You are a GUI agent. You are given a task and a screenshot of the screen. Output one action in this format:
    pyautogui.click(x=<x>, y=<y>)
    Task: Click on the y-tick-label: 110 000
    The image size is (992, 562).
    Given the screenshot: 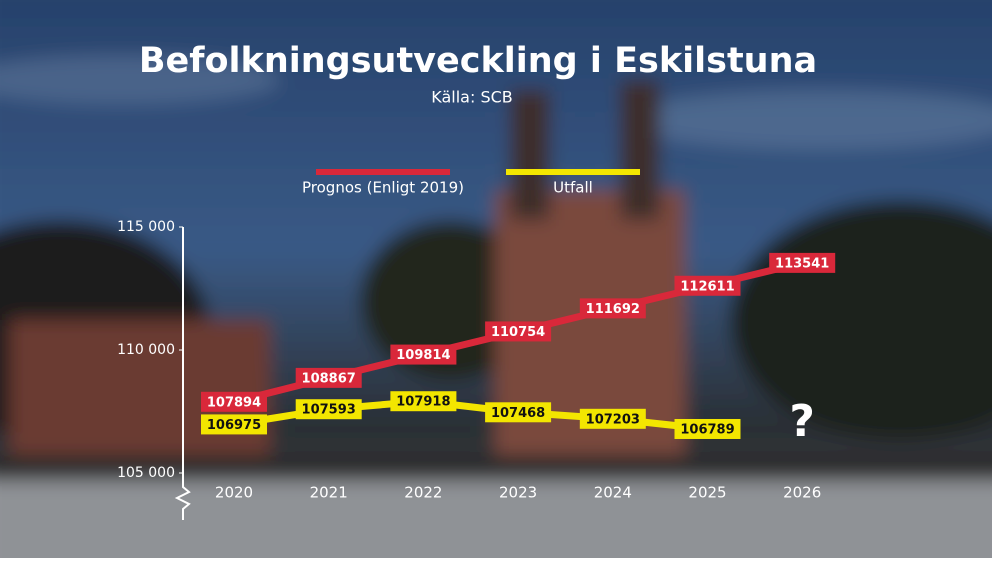 What is the action you would take?
    pyautogui.click(x=146, y=350)
    